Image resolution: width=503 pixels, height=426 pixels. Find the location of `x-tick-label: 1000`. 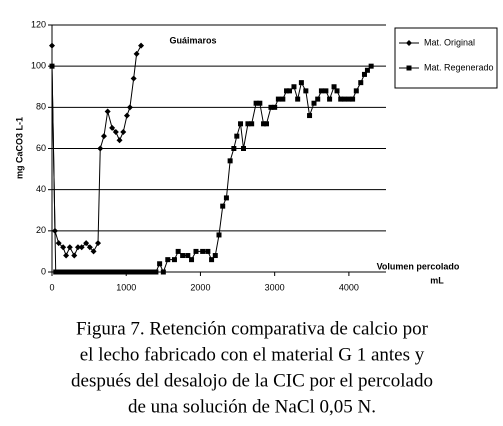

x-tick-label: 1000 is located at coordinates (126, 287).